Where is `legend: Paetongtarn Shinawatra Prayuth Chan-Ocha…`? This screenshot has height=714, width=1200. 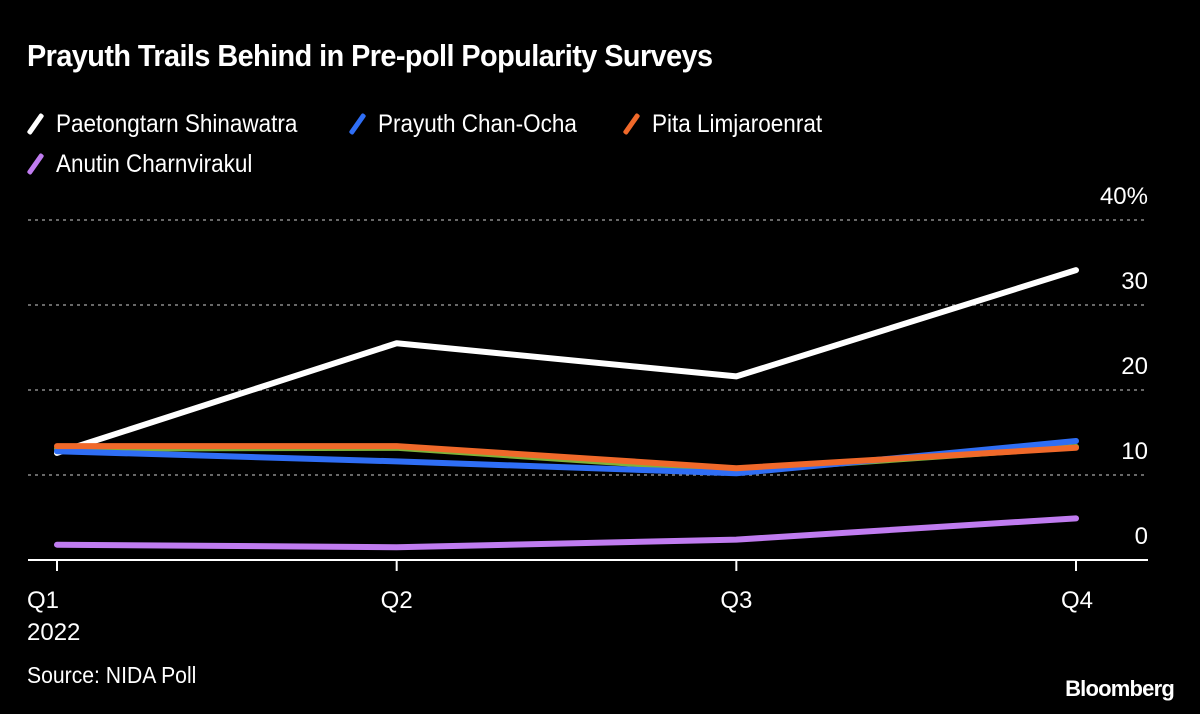 legend: Paetongtarn Shinawatra Prayuth Chan-Ocha… is located at coordinates (506, 144).